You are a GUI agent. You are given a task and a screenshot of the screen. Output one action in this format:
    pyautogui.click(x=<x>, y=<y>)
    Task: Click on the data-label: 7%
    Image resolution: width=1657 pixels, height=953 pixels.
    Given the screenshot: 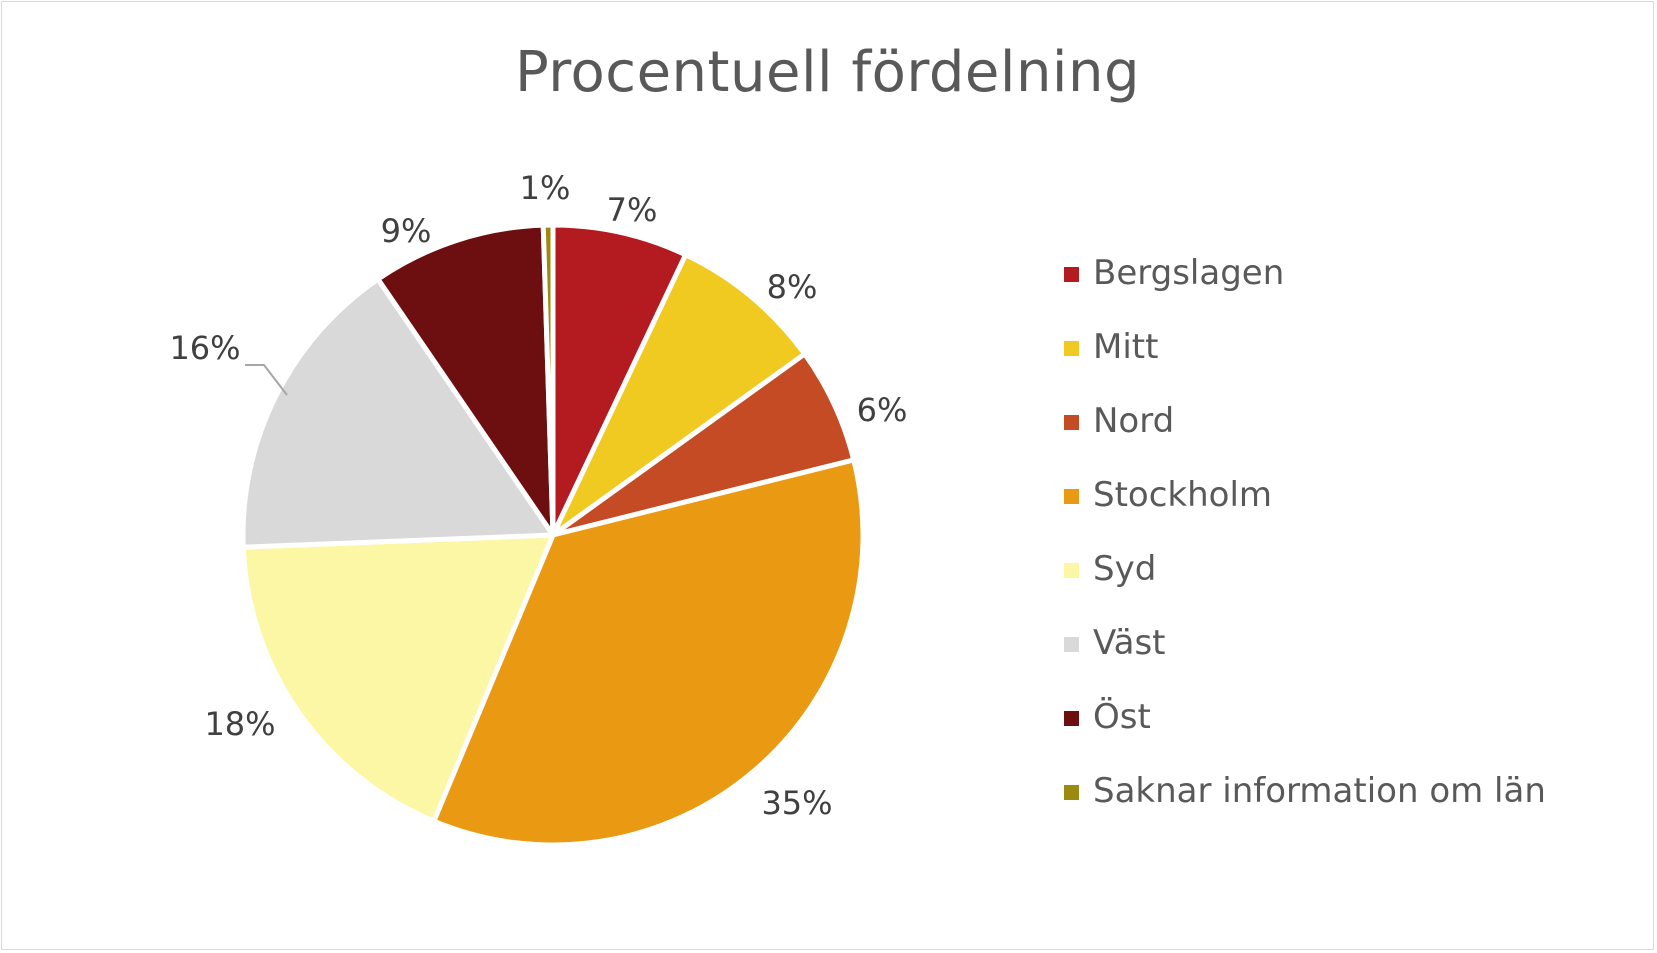 What is the action you would take?
    pyautogui.click(x=632, y=210)
    